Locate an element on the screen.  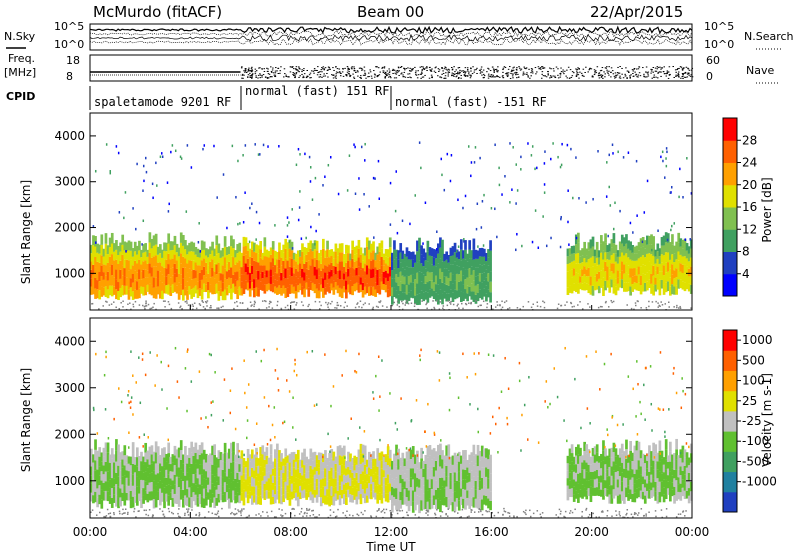
range-tick-label: 2000 is located at coordinates (69, 228).